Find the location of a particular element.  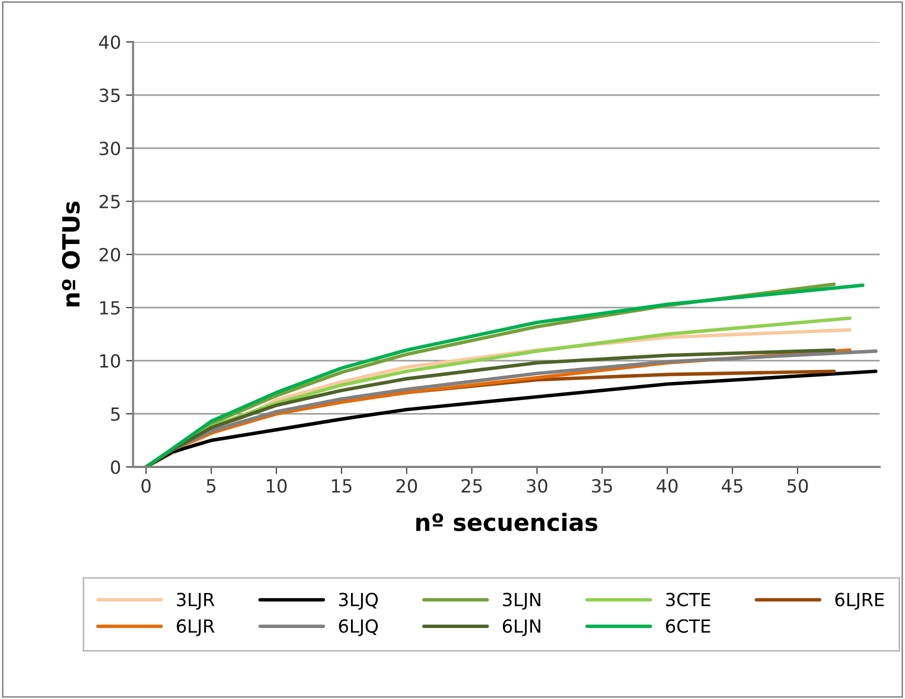

x-tick-label: 10 is located at coordinates (276, 486).